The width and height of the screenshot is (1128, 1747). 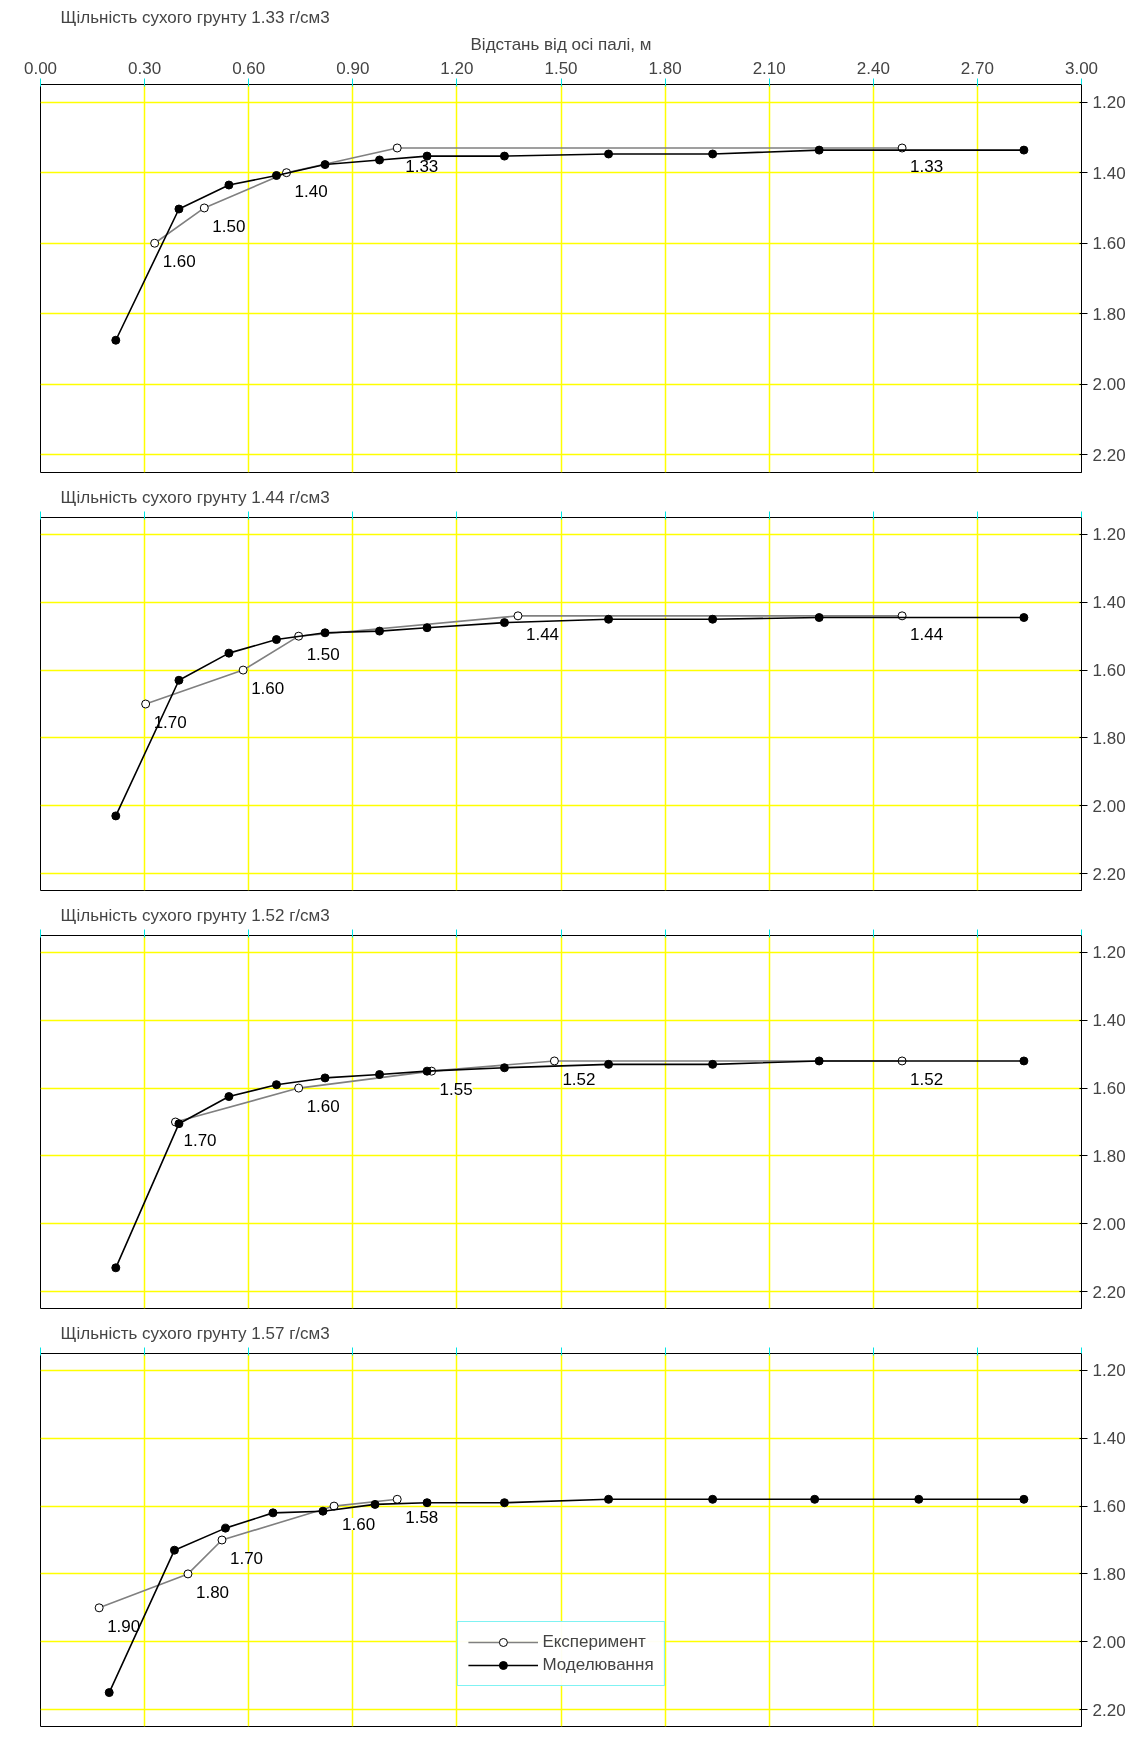 What do you see at coordinates (561, 44) in the screenshot?
I see `x-axis-title: Відстань від осі палі, м` at bounding box center [561, 44].